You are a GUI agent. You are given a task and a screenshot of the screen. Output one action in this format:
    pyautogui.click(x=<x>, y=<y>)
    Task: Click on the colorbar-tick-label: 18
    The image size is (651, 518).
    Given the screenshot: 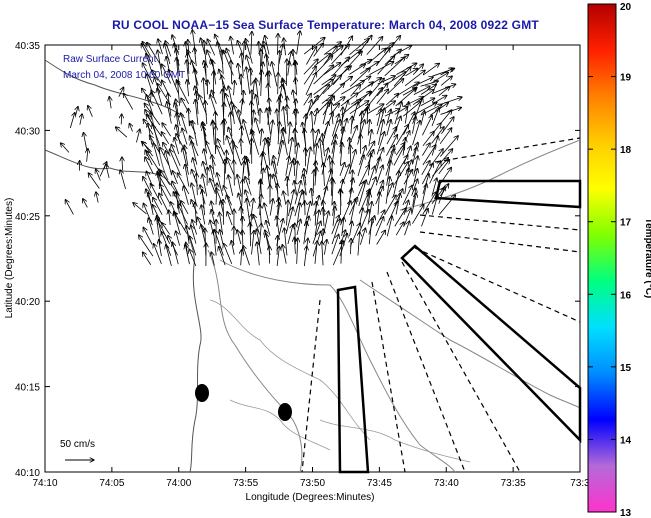 What is the action you would take?
    pyautogui.click(x=626, y=150)
    